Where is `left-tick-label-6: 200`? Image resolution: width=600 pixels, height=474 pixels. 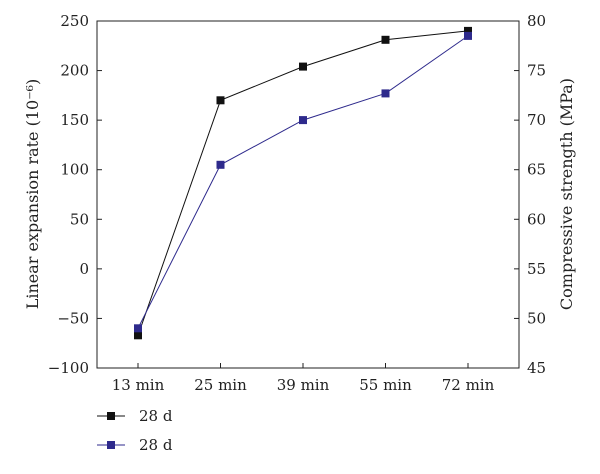
left-tick-label-6: 200 is located at coordinates (74, 71).